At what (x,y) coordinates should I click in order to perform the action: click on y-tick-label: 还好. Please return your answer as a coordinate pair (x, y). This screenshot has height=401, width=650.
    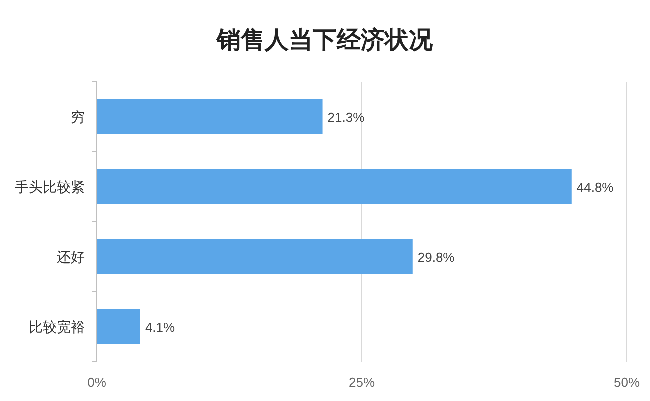
    Looking at the image, I should click on (71, 257).